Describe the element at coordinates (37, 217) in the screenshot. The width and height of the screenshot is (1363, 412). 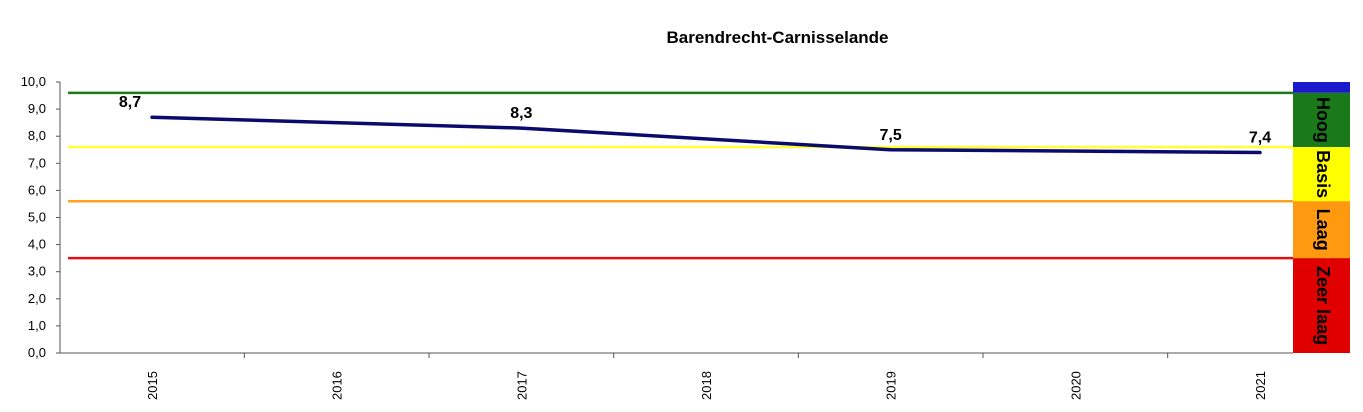
I see `y-tick-label-5: 5,0` at that location.